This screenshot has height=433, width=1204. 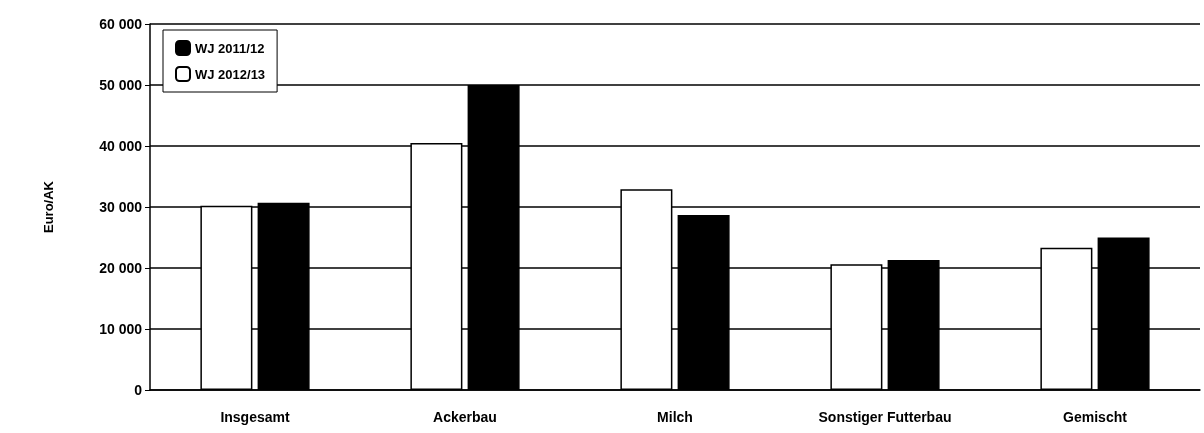 I want to click on y-tick-label: 0, so click(x=138, y=390).